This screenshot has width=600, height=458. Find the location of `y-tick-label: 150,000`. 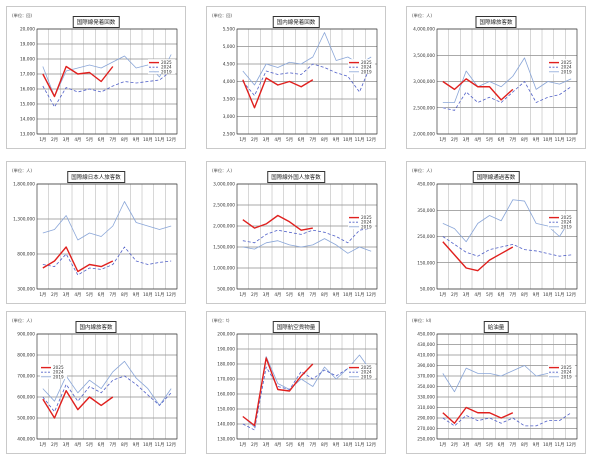

y-tick-label: 150,000 is located at coordinates (226, 410).